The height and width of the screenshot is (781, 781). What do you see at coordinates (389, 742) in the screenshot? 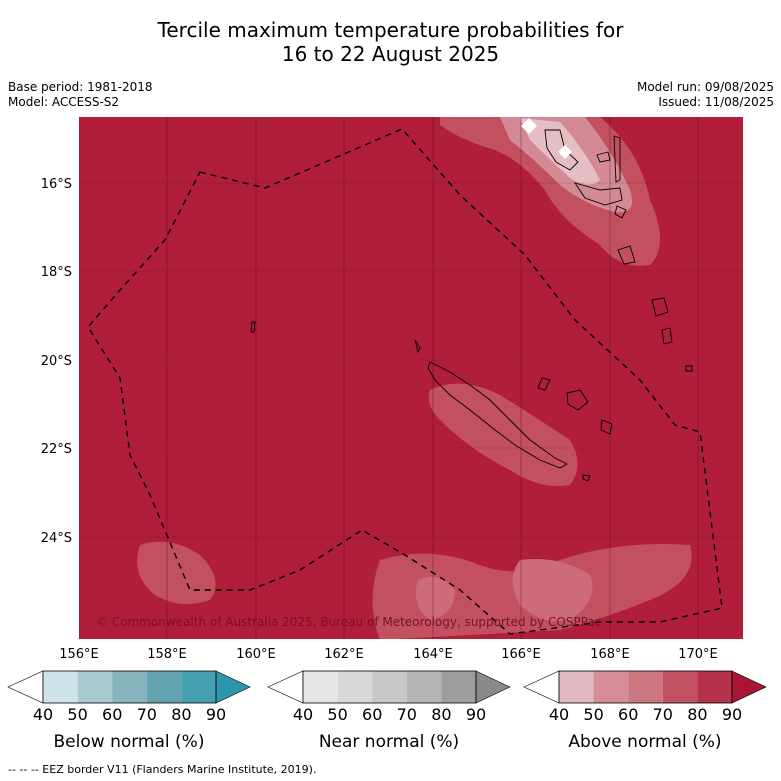
I see `colorbar-title: Near normal (%)` at bounding box center [389, 742].